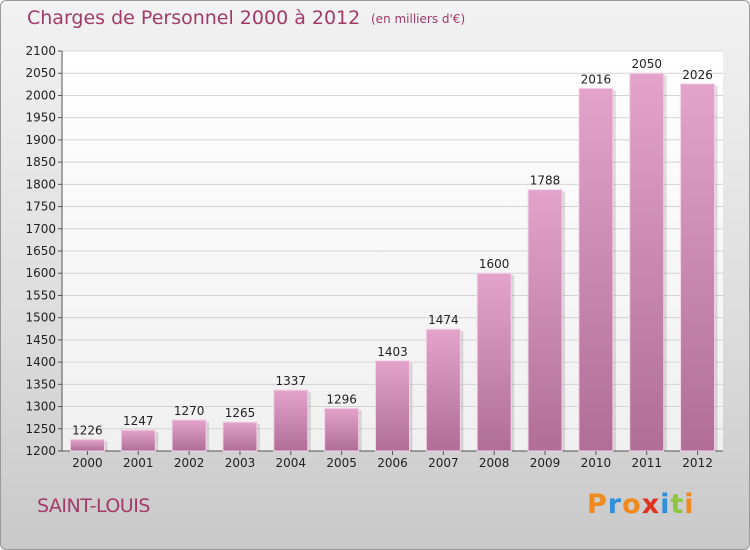 This screenshot has width=750, height=550. What do you see at coordinates (651, 504) in the screenshot?
I see `logo-letter: x` at bounding box center [651, 504].